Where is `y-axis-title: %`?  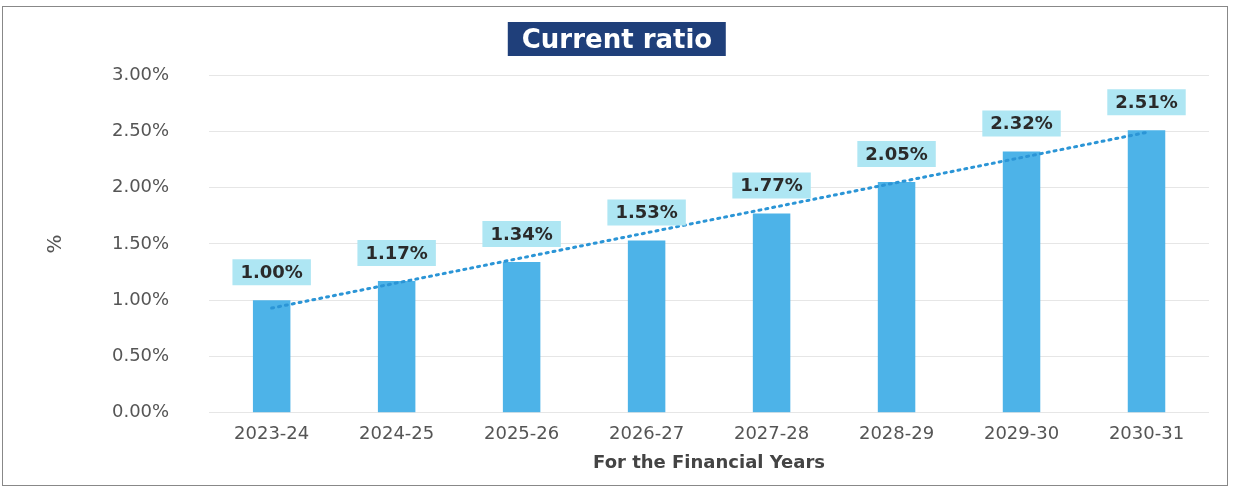
y-axis-title: % is located at coordinates (54, 244).